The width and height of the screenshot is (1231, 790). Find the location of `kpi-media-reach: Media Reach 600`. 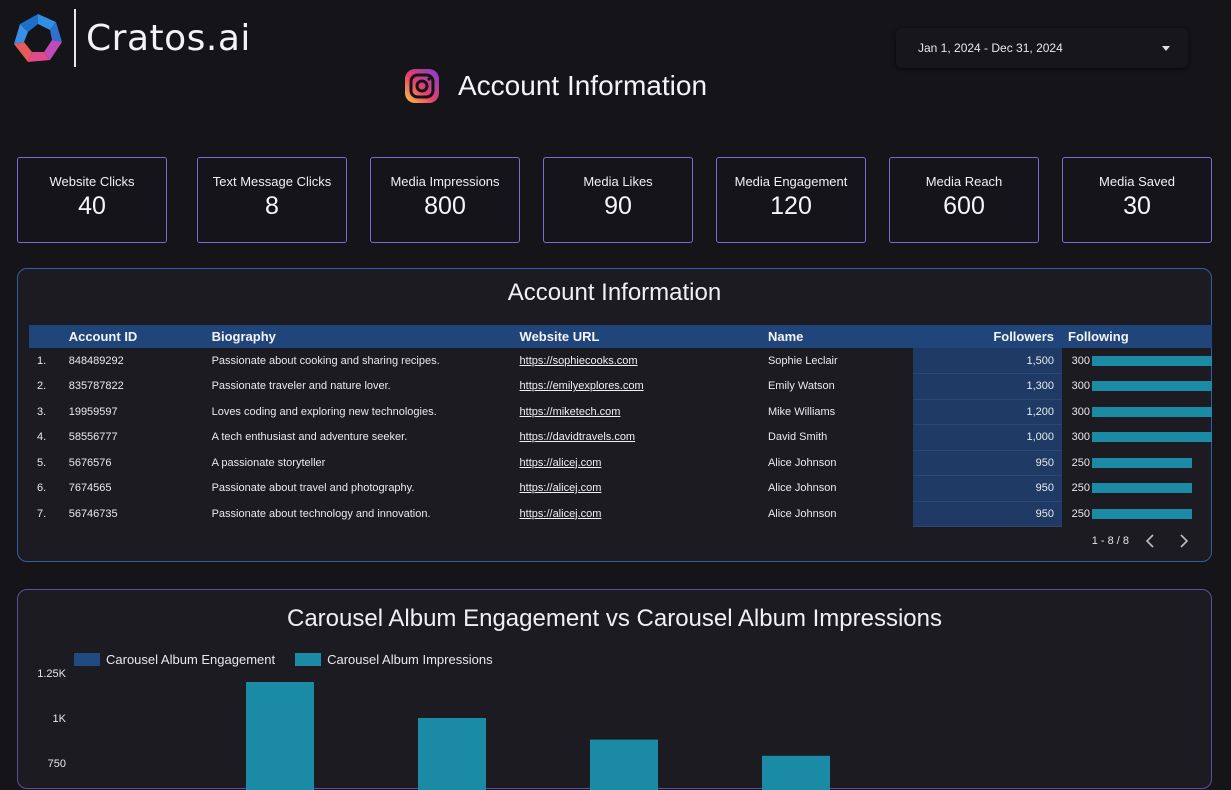

kpi-media-reach: Media Reach 600 is located at coordinates (964, 200).